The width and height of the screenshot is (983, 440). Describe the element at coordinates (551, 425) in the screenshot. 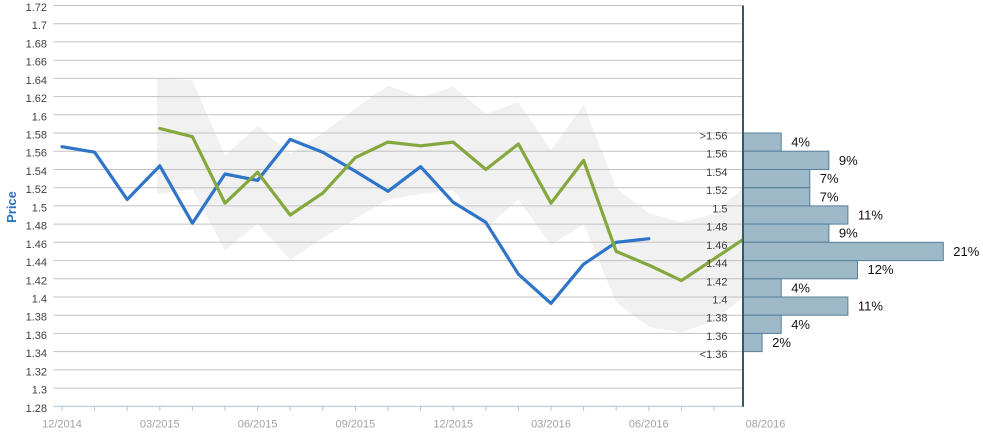

I see `svg-text: 03/2016` at that location.